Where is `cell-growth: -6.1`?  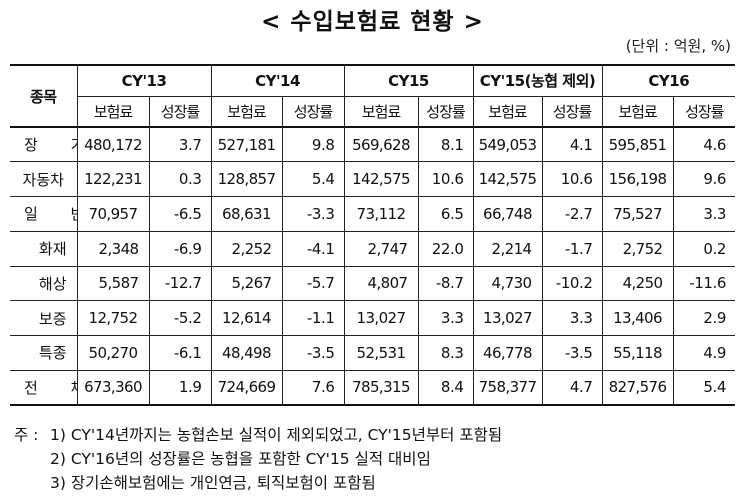 cell-growth: -6.1 is located at coordinates (180, 353).